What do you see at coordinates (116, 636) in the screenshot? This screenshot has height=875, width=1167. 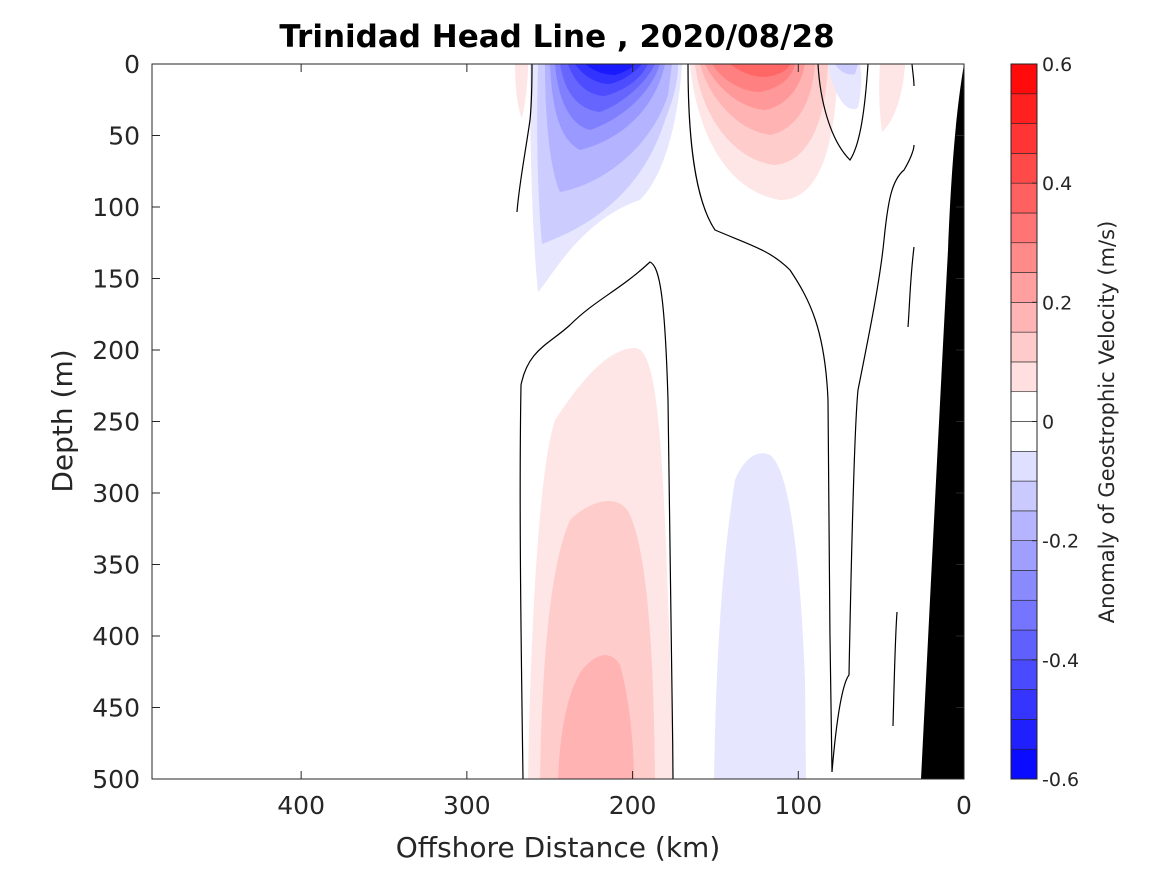 I see `y-tick-label: 400` at bounding box center [116, 636].